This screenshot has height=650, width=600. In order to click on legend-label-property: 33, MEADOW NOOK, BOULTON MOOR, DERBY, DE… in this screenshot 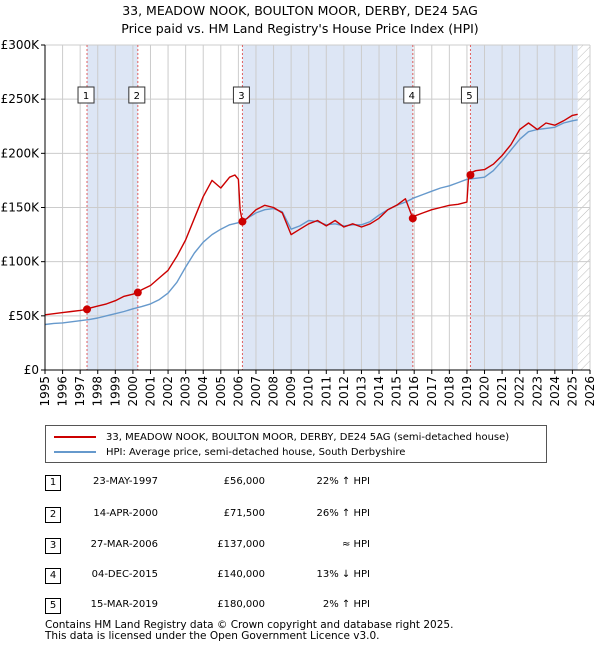, I will do `click(308, 437)`.